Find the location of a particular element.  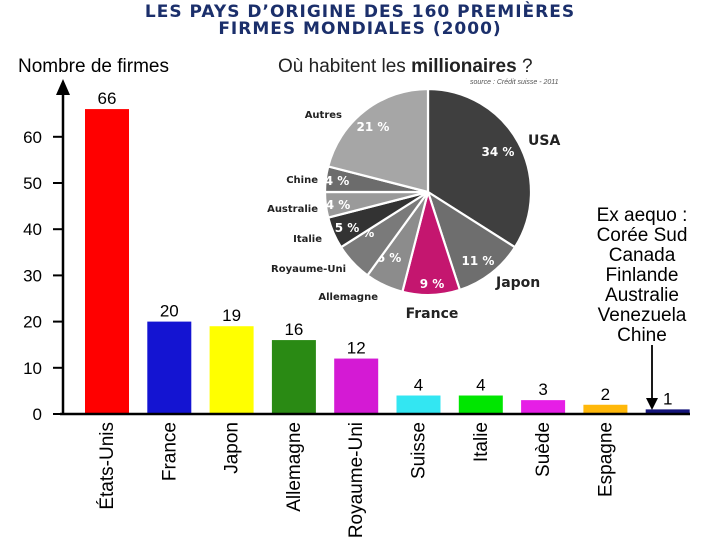

pie-slice-label: Italie is located at coordinates (307, 239).